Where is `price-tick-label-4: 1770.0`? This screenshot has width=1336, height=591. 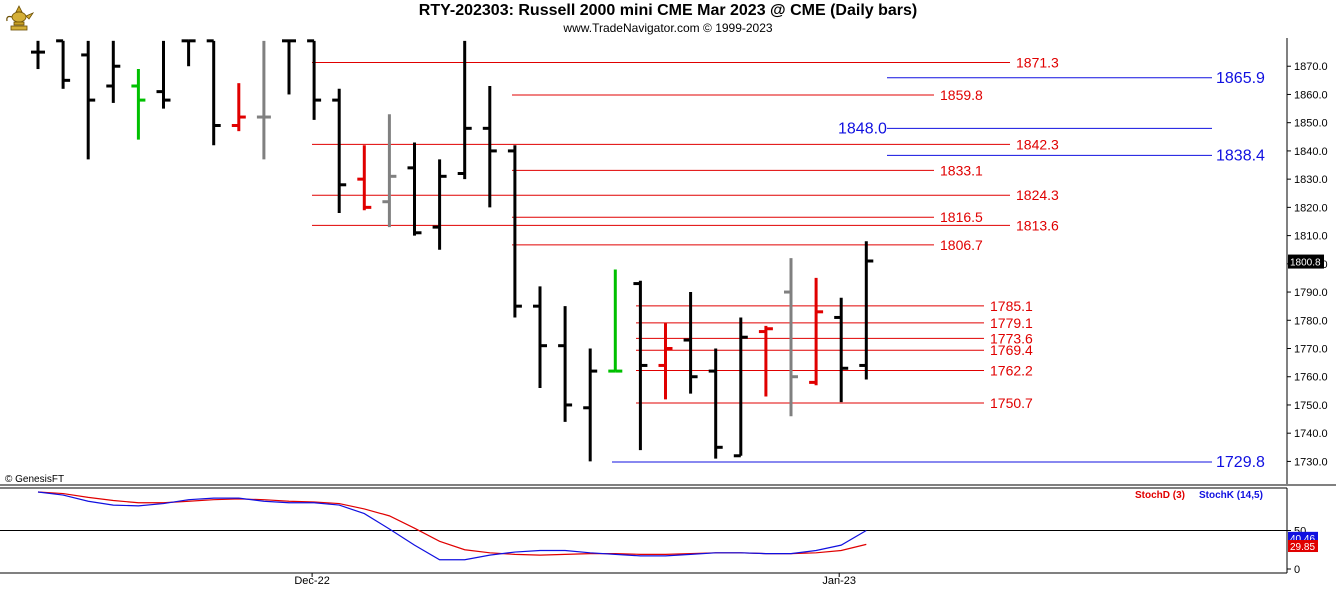
price-tick-label-4: 1770.0 is located at coordinates (1311, 350).